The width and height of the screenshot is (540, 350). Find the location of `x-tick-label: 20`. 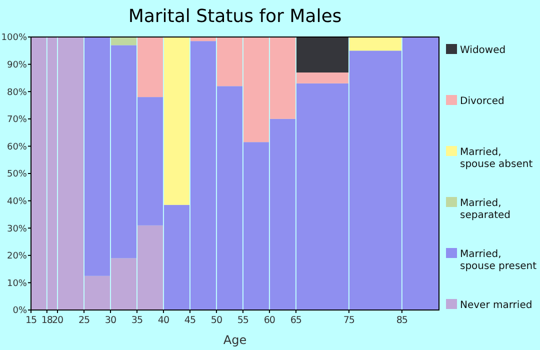

x-tick-label: 20 is located at coordinates (58, 320).